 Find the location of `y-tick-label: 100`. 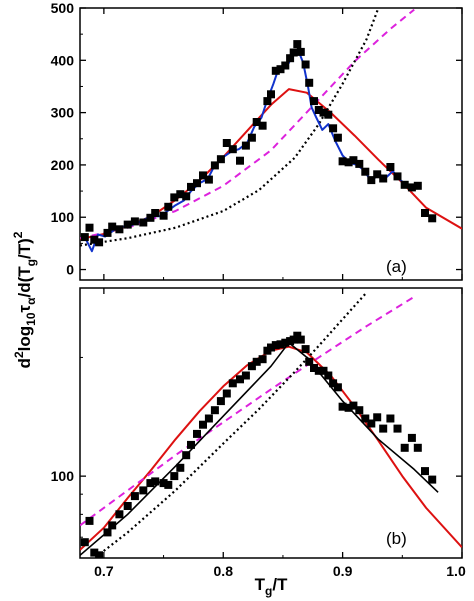

y-tick-label: 100 is located at coordinates (63, 476).